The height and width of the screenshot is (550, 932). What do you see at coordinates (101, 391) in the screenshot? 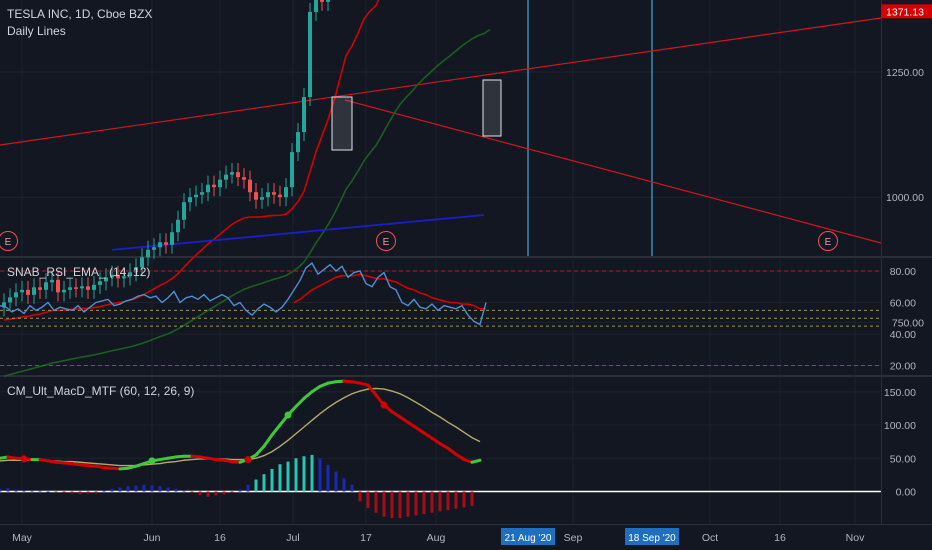
I see `macd-pane-label: CM_Ult_MacD_MTF (60, 12, 26, 9)` at bounding box center [101, 391].